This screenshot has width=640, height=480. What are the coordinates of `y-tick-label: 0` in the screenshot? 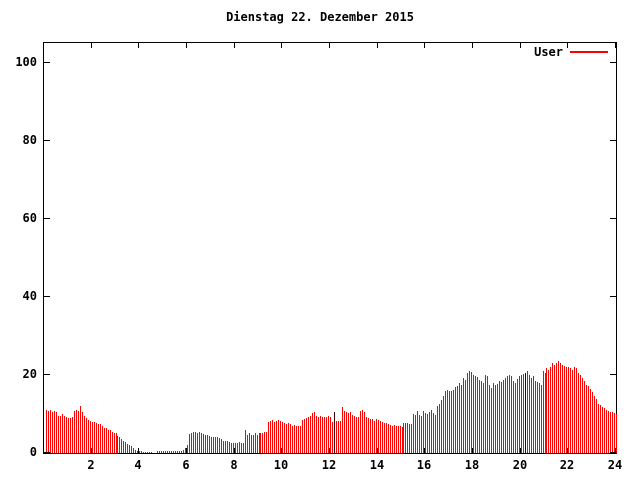 It's located at (33, 452).